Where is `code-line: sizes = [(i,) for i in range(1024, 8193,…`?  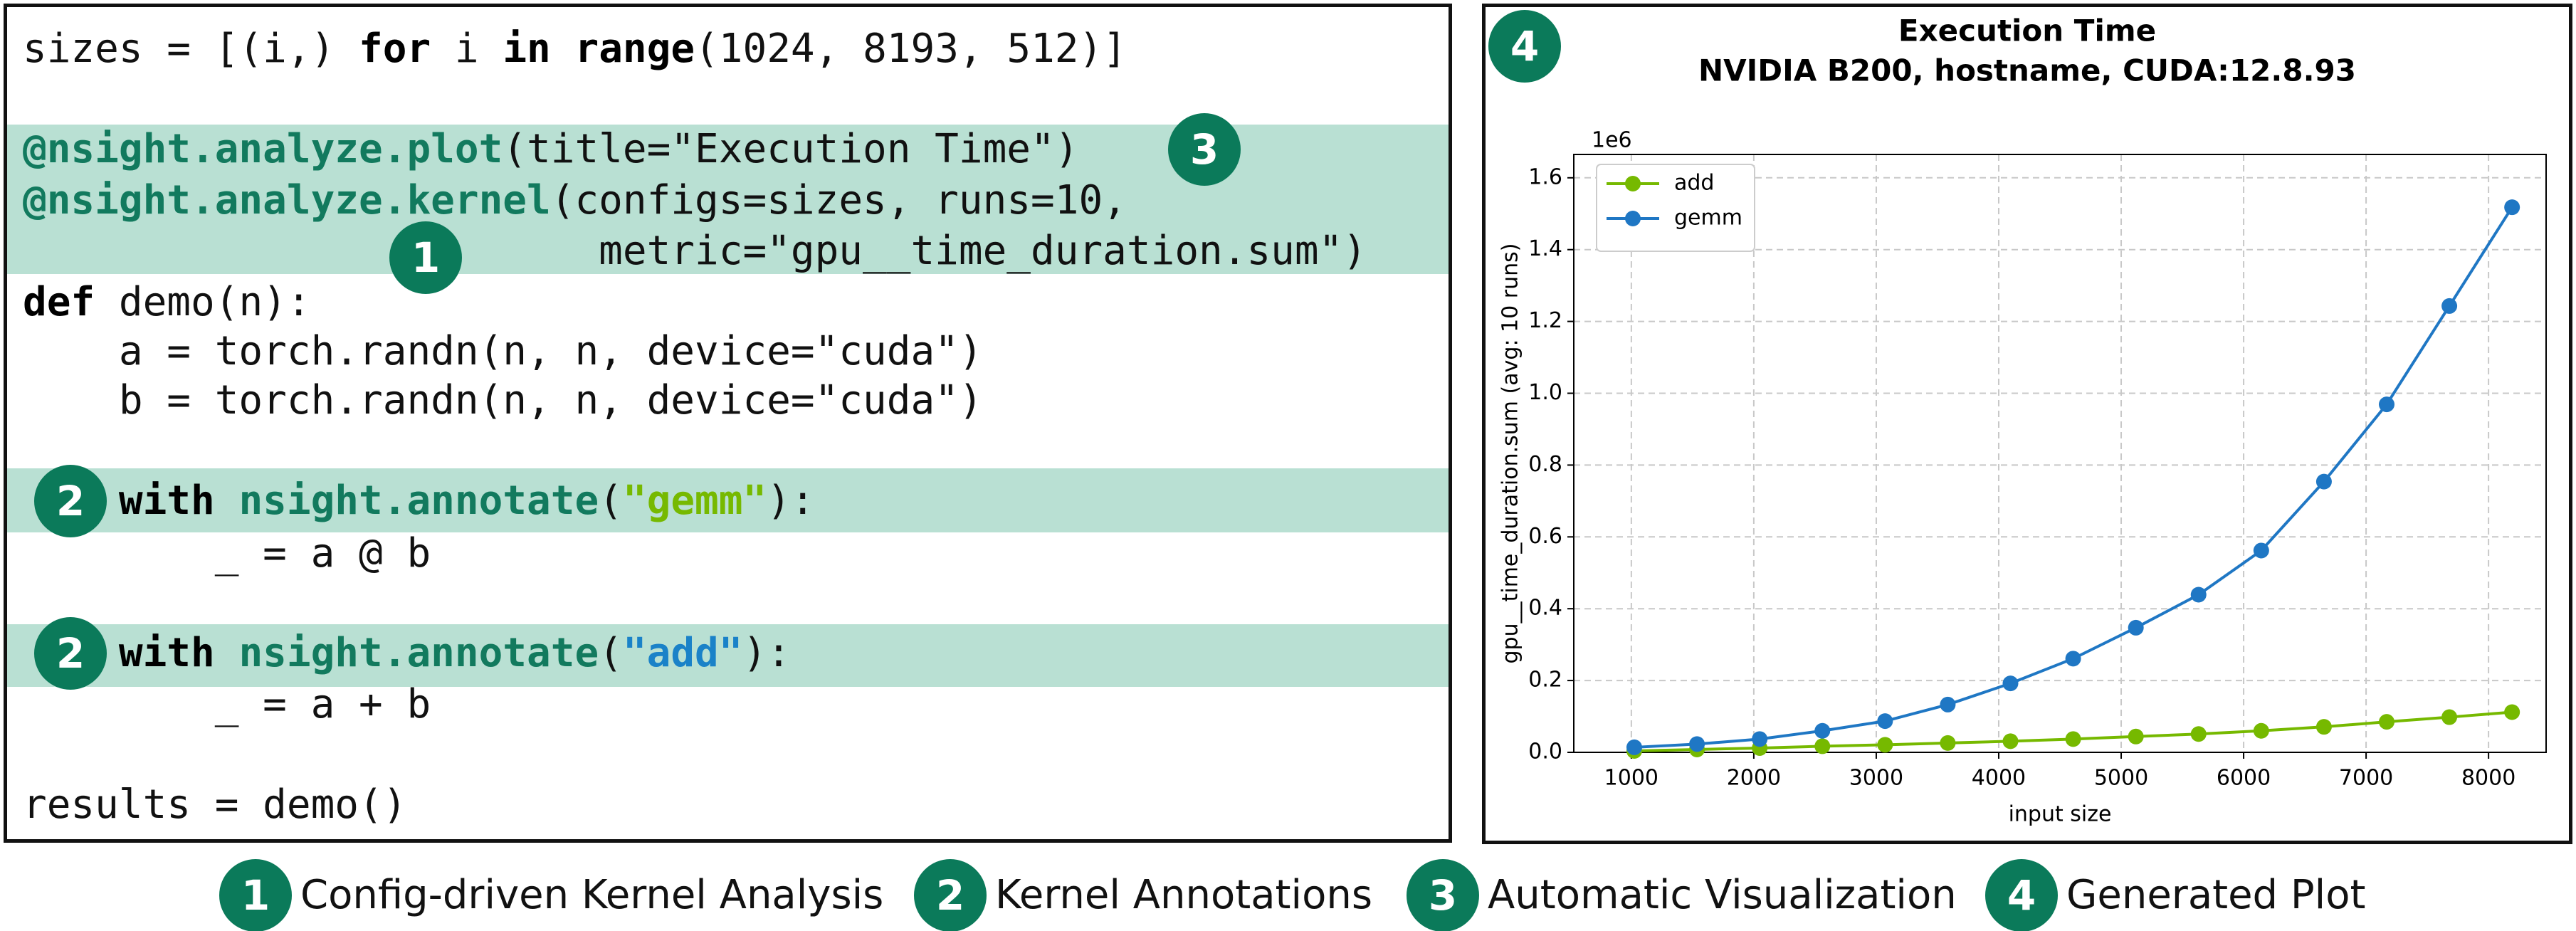
code-line: sizes = [(i,) for i in range(1024, 8193,… is located at coordinates (575, 49).